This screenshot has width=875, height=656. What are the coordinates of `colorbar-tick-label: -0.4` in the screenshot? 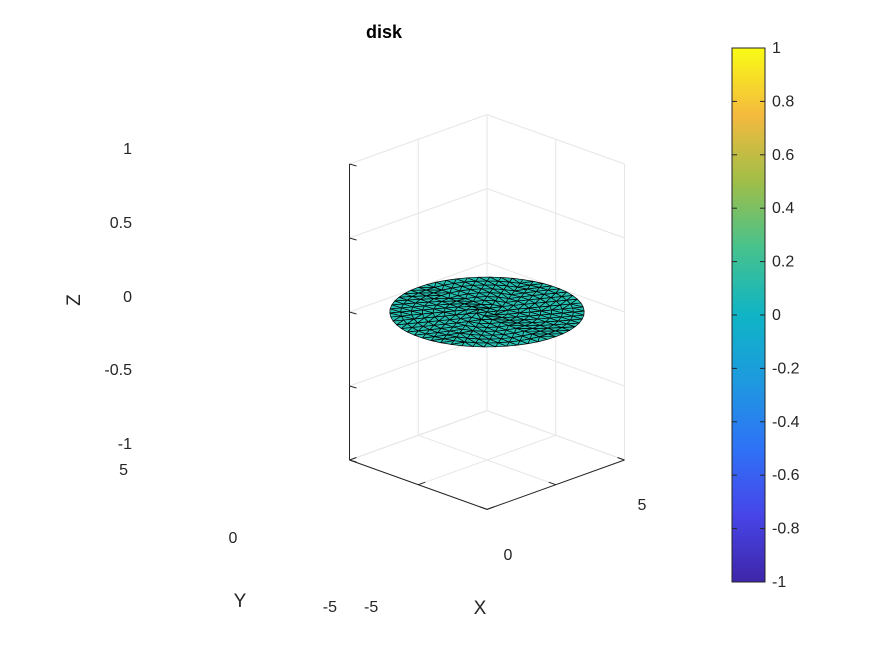 It's located at (786, 422).